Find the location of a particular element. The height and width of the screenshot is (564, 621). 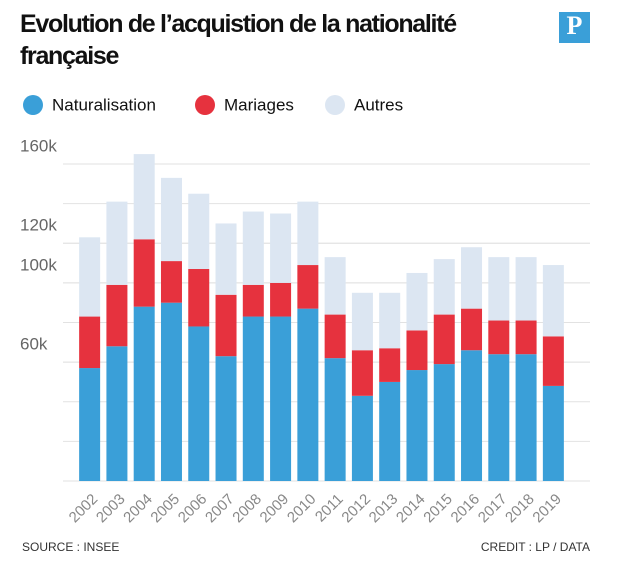

credit: CREDIT : LP / DATA is located at coordinates (535, 547).